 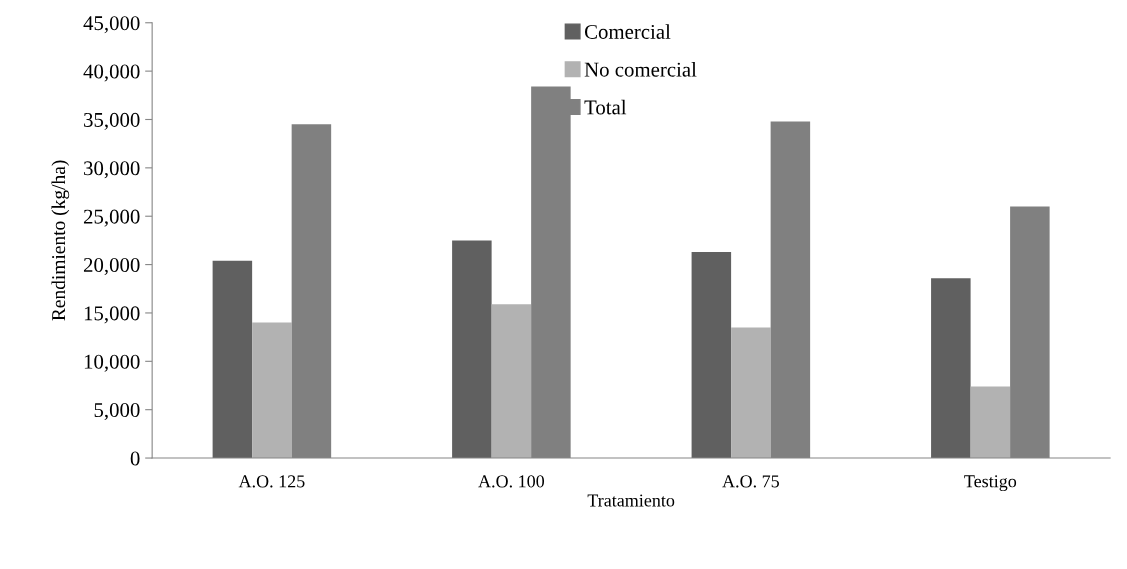 I want to click on x-tick-label: A.O. 100, so click(x=511, y=481).